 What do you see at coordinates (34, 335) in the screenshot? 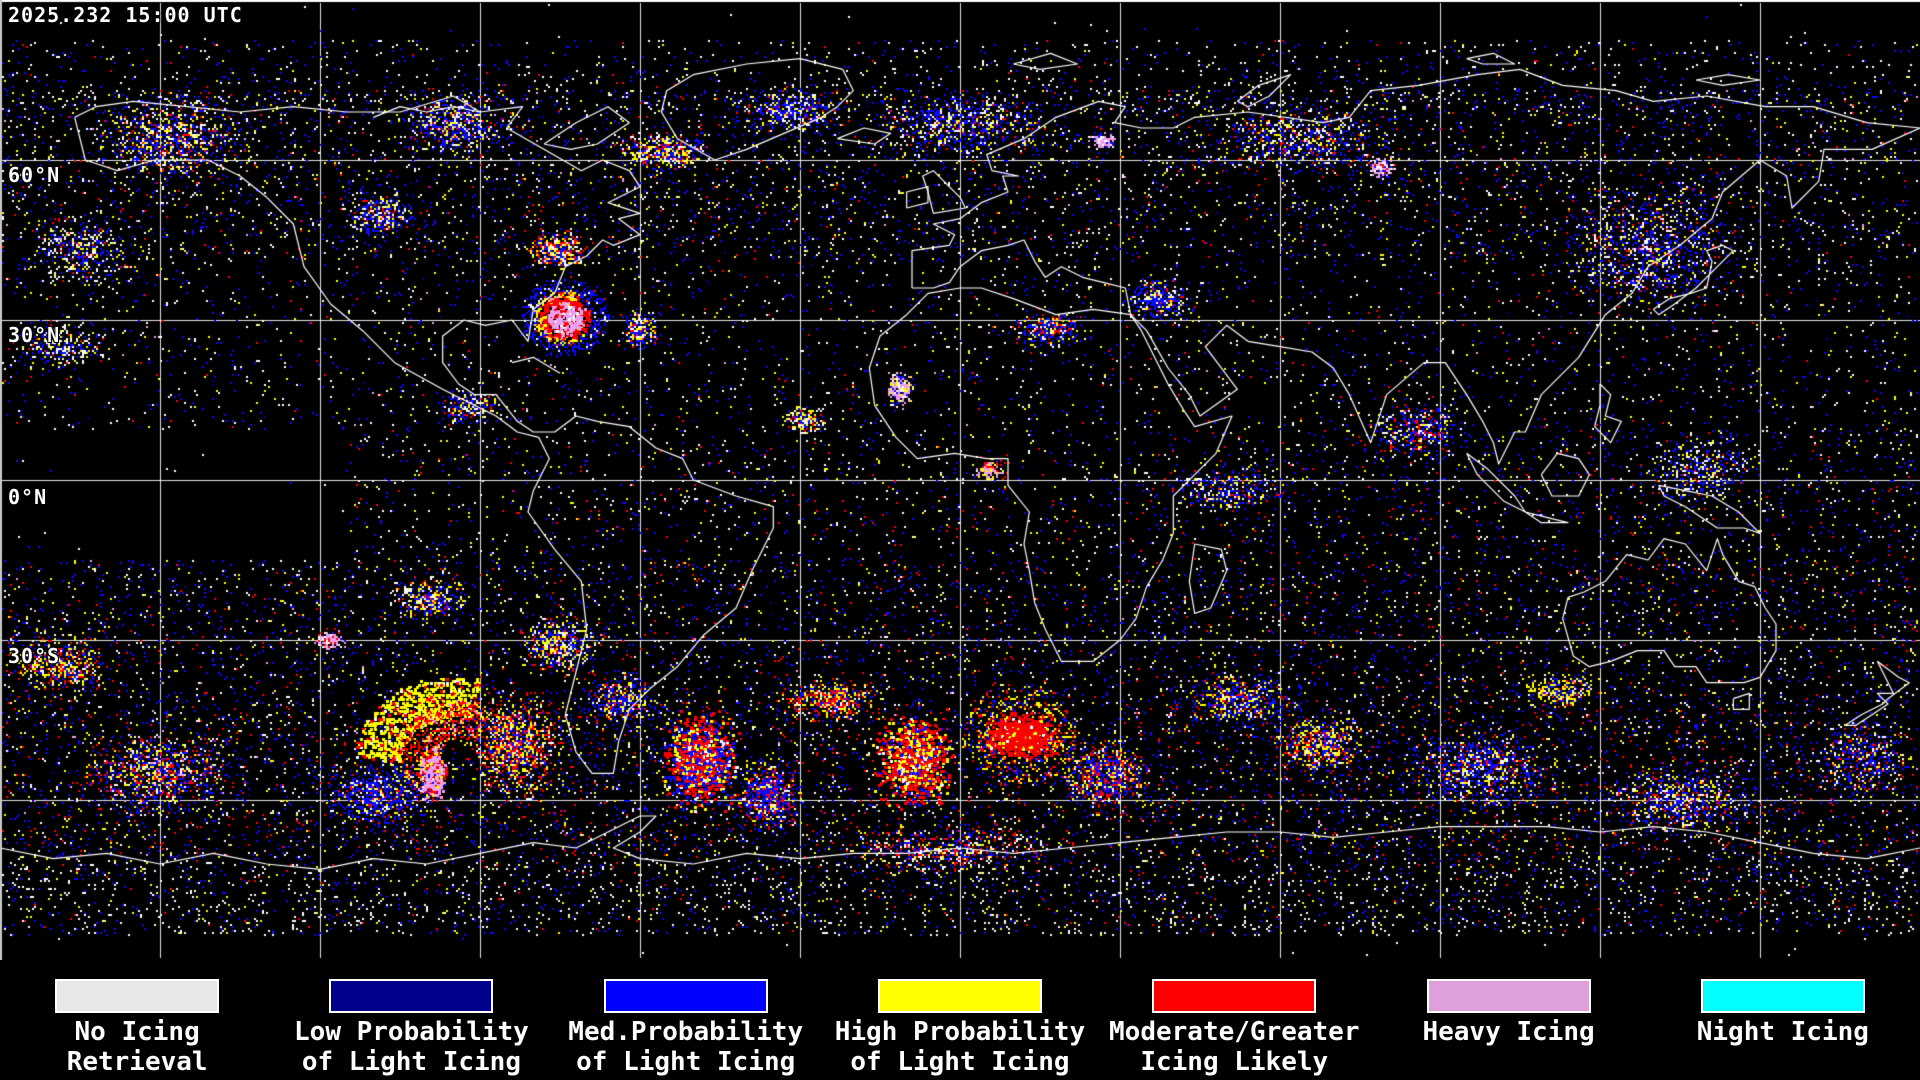
I see `lat-label: 30°N` at bounding box center [34, 335].